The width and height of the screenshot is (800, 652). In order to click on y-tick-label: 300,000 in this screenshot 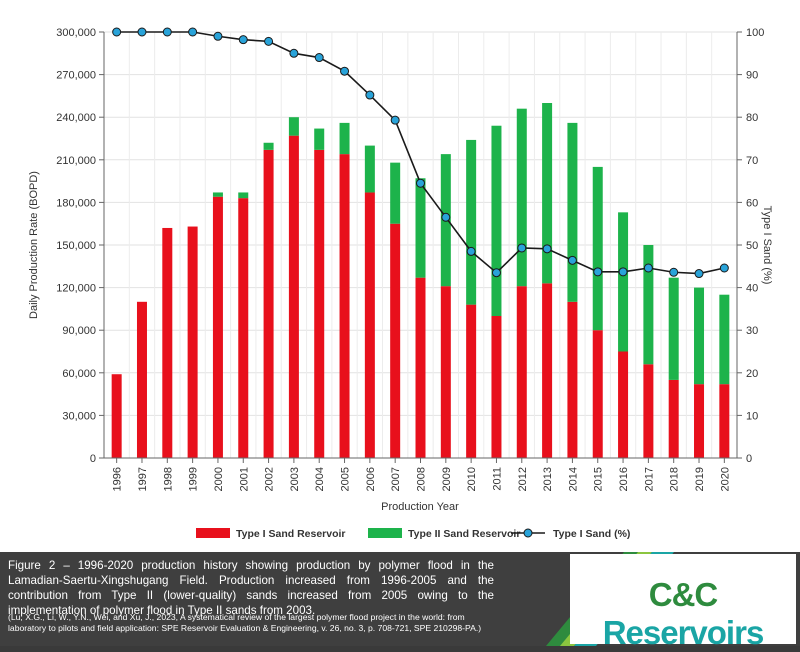, I will do `click(76, 33)`.